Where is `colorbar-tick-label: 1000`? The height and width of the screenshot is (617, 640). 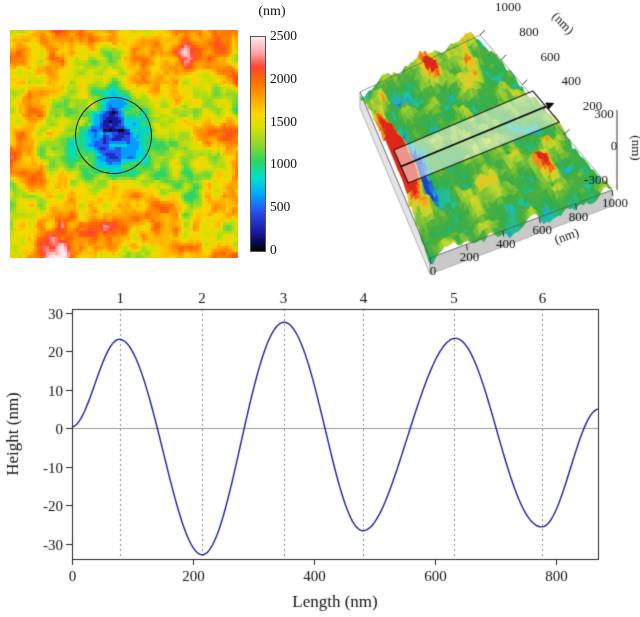 colorbar-tick-label: 1000 is located at coordinates (283, 164).